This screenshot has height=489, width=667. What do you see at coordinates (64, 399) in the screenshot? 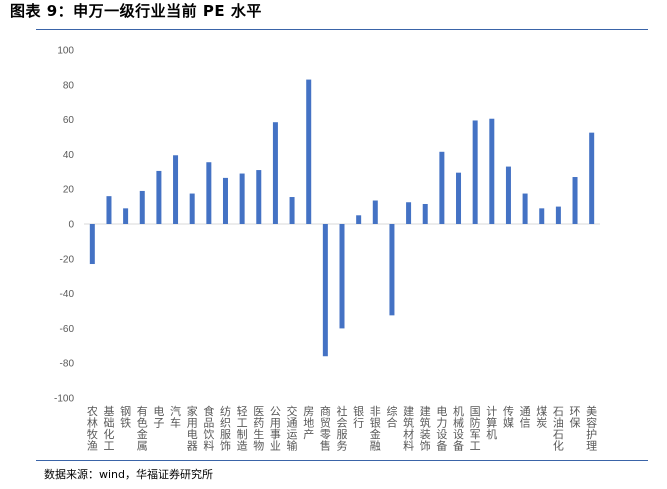
I see `y-tick-label: -100` at bounding box center [64, 399].